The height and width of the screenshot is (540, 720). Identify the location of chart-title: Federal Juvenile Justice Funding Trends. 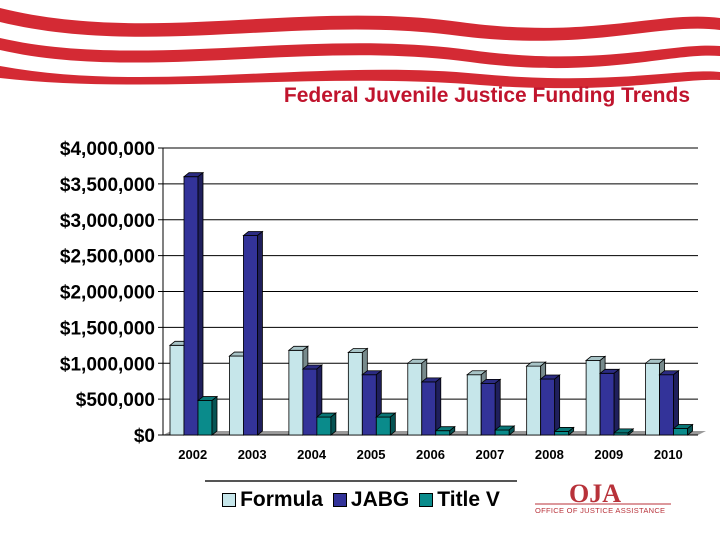
(486, 95).